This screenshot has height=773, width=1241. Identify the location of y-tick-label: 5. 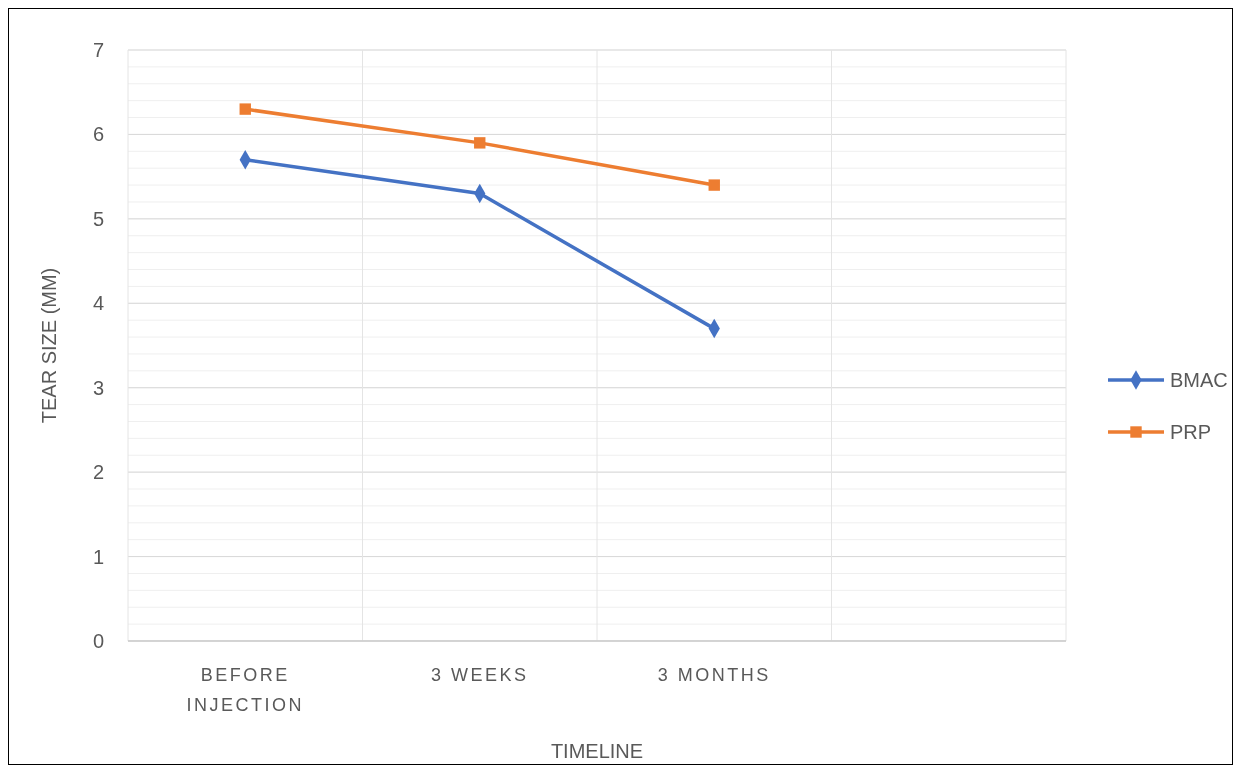
(98, 218).